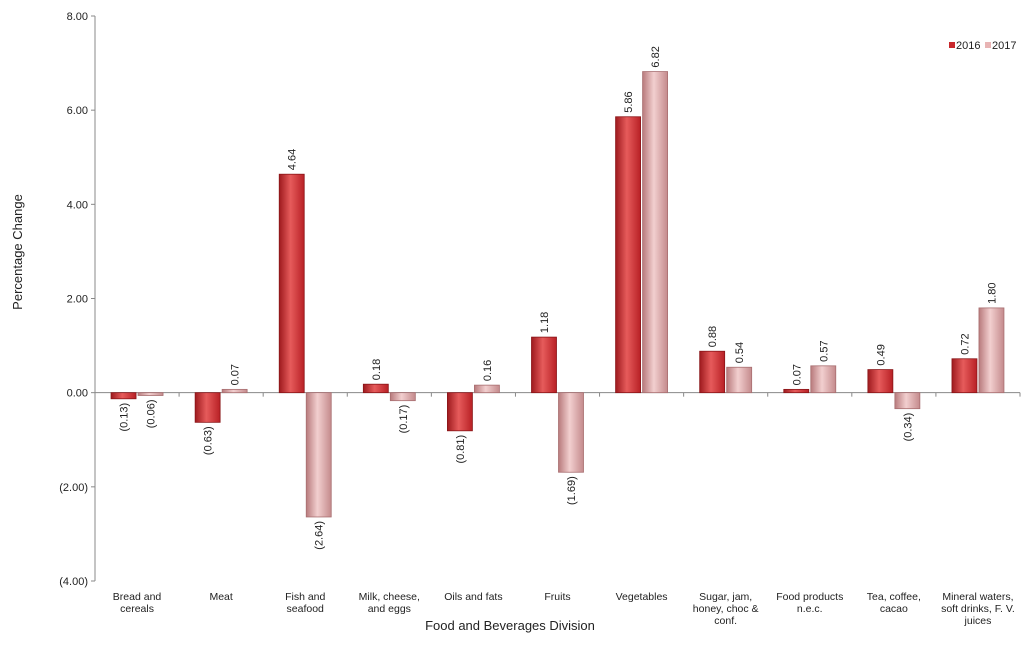 This screenshot has width=1034, height=662. I want to click on x-category-label: Tea, coffee,, so click(894, 597).